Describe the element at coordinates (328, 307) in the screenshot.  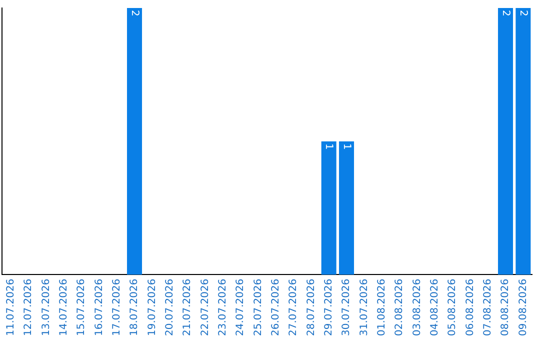
I see `x-tick-label: 29.07.2026` at that location.